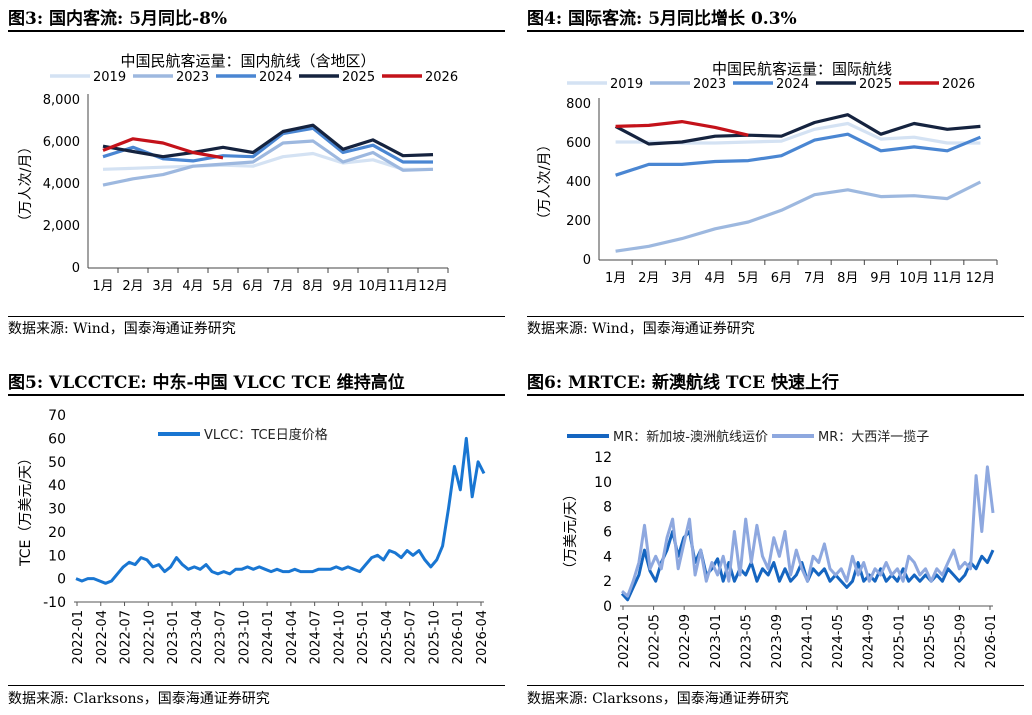 The height and width of the screenshot is (715, 1032). I want to click on x-tick-label: 2024-01, so click(268, 637).